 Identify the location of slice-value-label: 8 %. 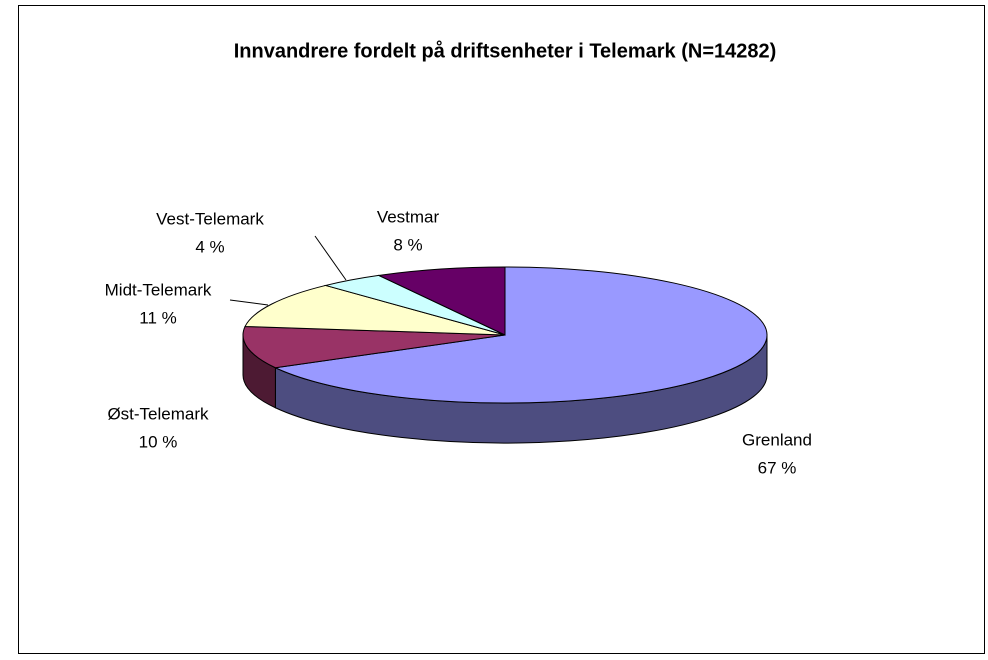
(407, 244).